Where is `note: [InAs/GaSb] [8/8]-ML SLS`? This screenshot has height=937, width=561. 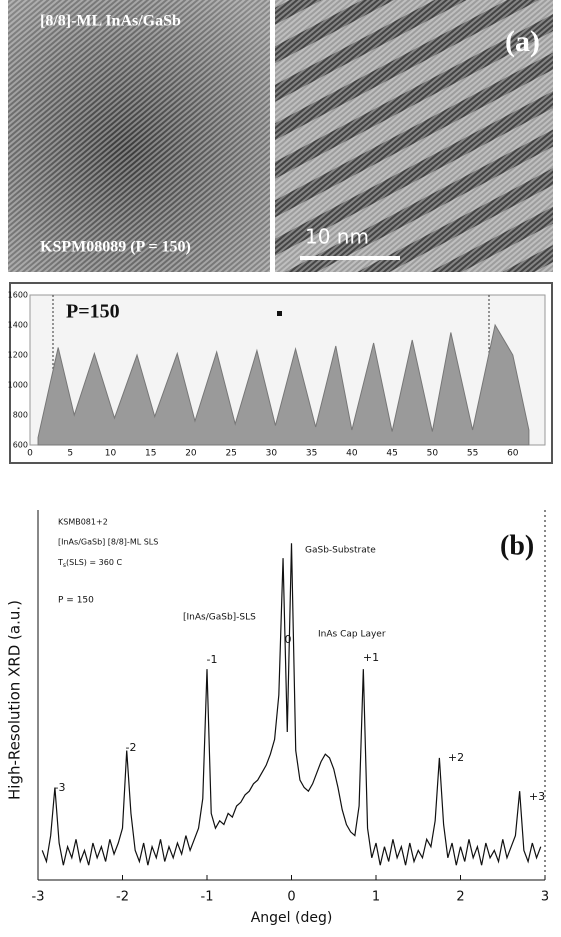 note: [InAs/GaSb] [8/8]-ML SLS is located at coordinates (108, 542).